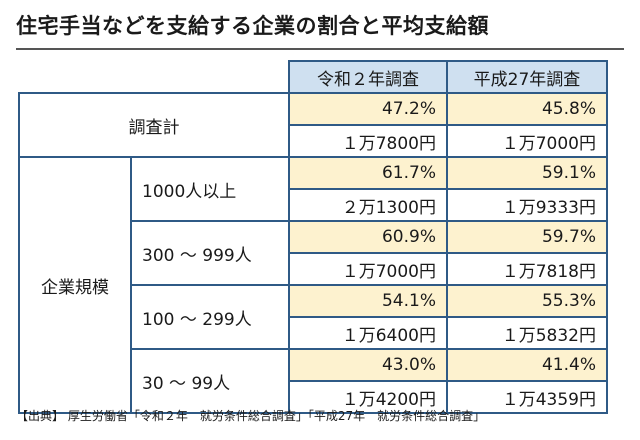 This screenshot has width=640, height=440. I want to click on header-row: 令和２年調査 平成27年調査, so click(313, 77).